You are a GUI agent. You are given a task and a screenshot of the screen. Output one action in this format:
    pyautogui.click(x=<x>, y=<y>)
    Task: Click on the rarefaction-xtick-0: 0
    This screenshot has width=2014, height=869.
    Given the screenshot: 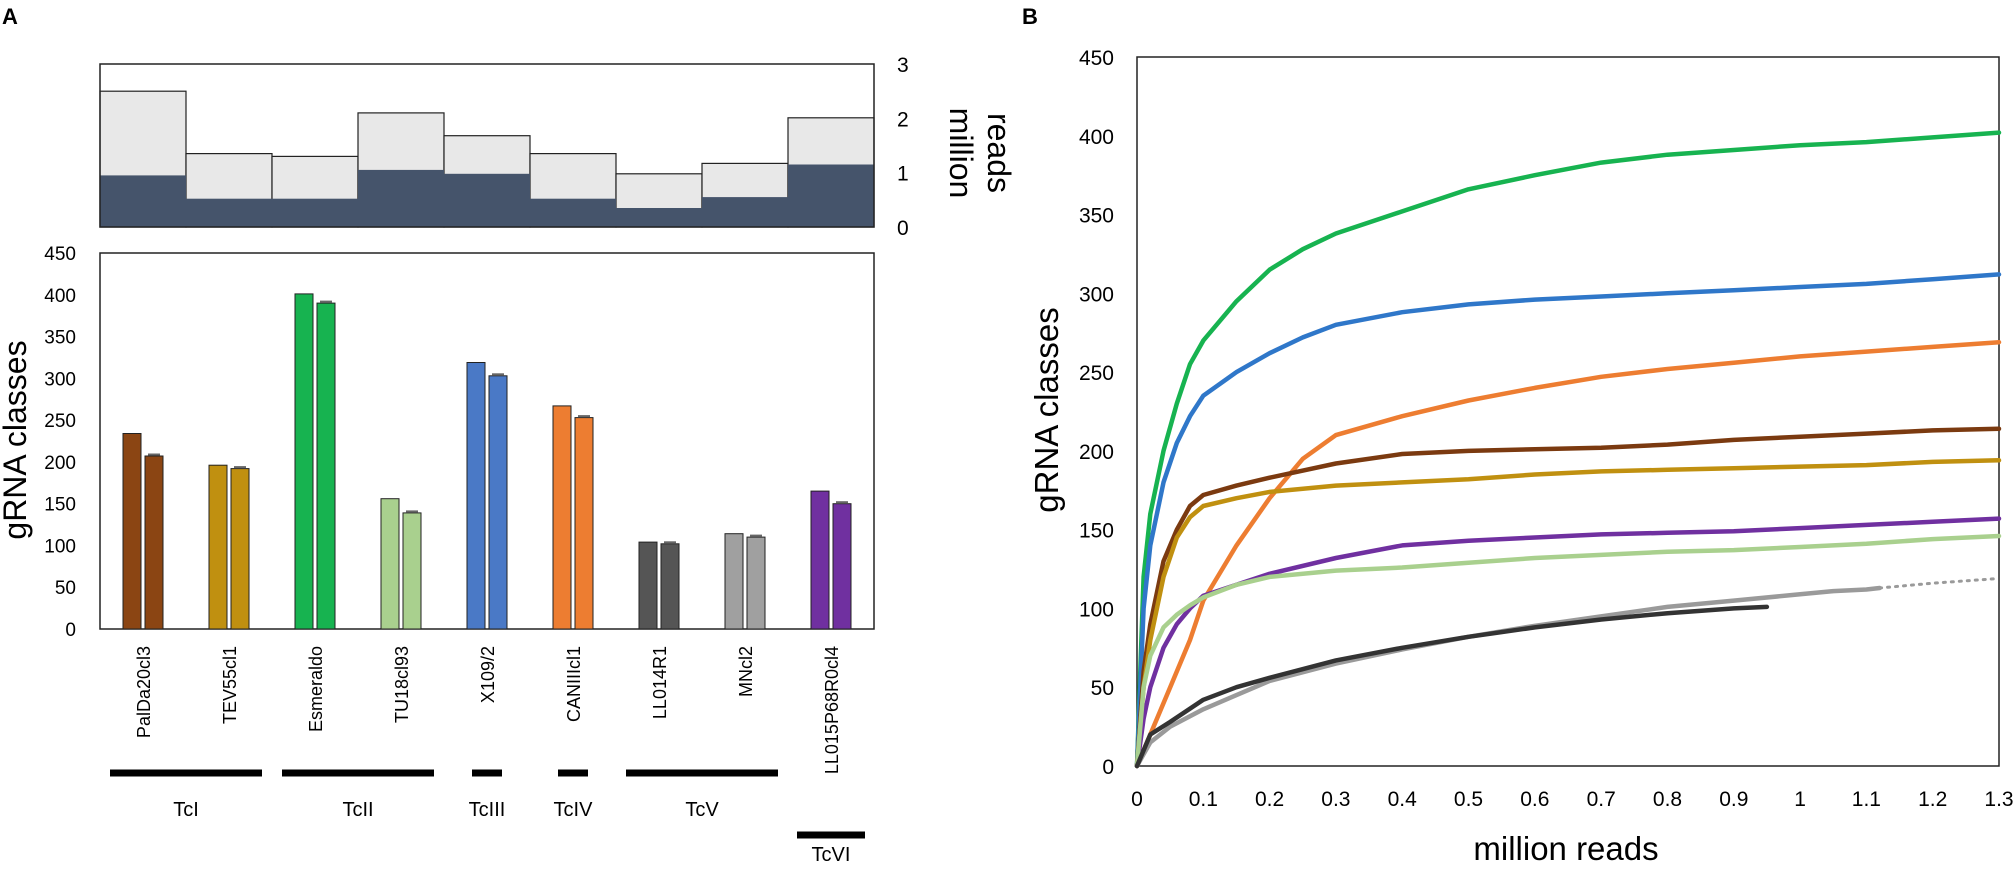 What is the action you would take?
    pyautogui.click(x=1137, y=799)
    